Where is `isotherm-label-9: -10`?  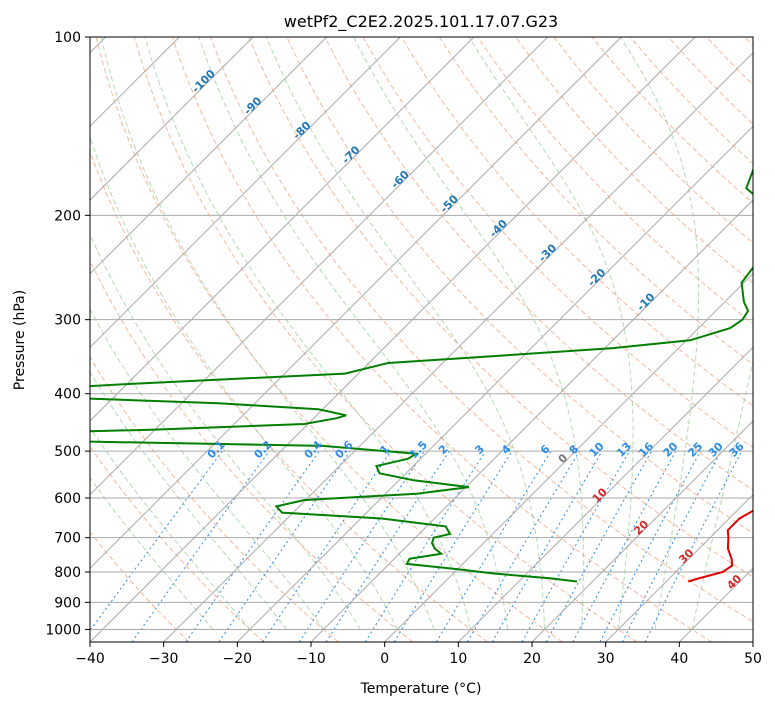 isotherm-label-9: -10 is located at coordinates (645, 301).